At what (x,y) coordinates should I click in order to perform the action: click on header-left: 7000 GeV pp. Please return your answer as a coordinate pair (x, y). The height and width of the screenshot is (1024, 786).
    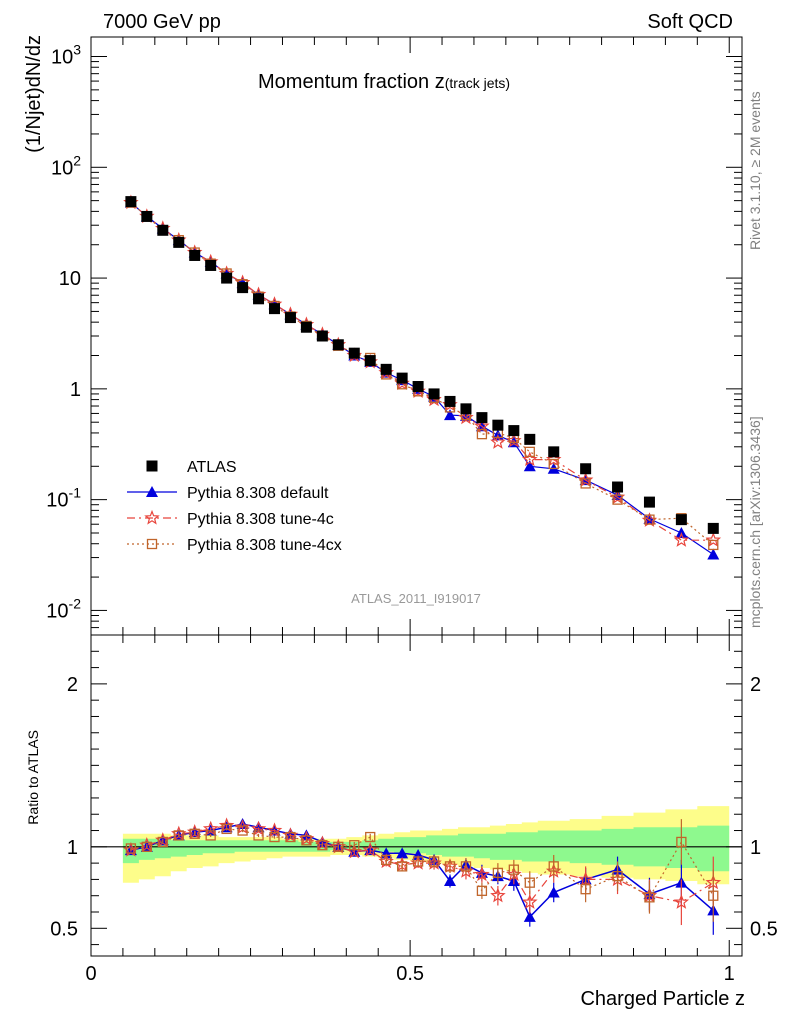
    Looking at the image, I should click on (162, 22).